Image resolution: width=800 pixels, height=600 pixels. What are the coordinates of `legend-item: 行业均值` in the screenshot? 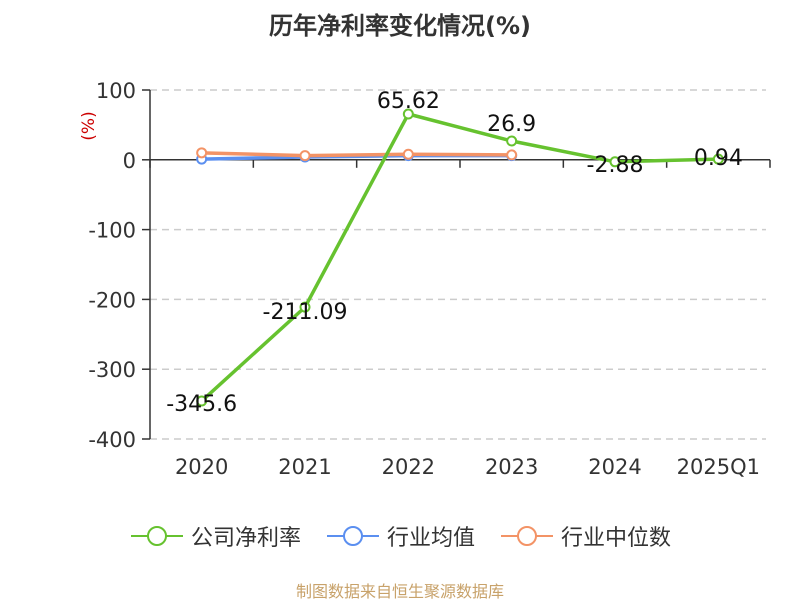 It's located at (400, 536).